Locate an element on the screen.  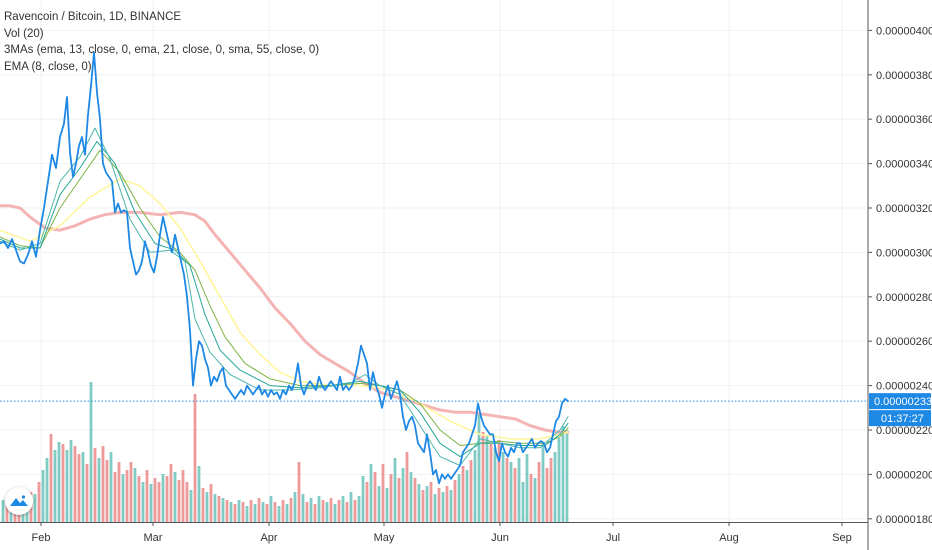
y-tick-label: 0.00000240 is located at coordinates (904, 387).